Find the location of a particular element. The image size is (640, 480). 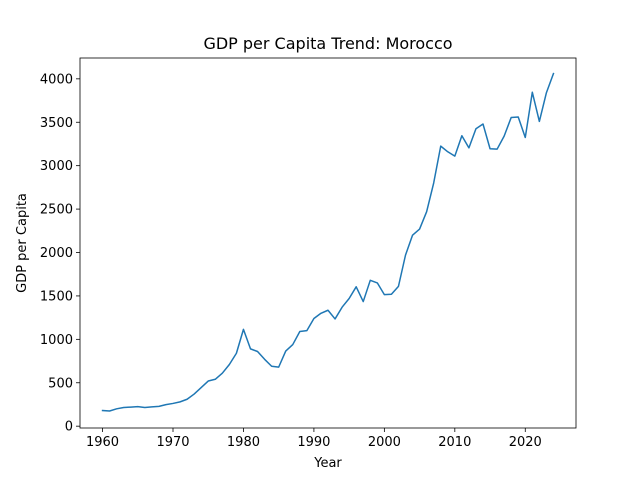

x-axis-ticks: 1960 1970 1980 1990 2000 2010 2020 is located at coordinates (314, 439).